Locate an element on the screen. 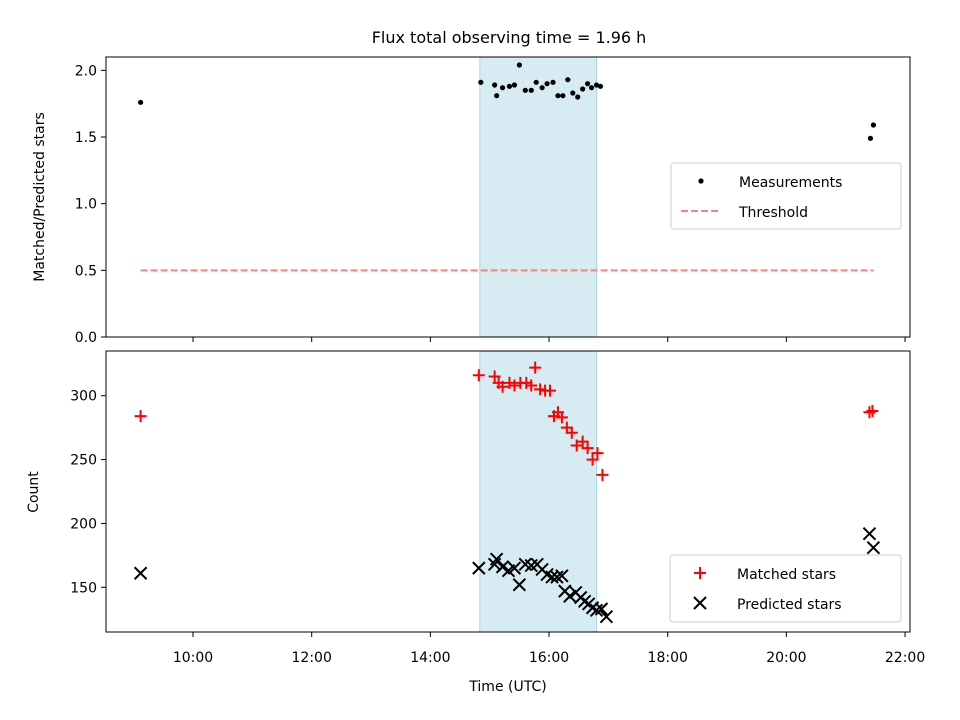  bottom-highlight-layer is located at coordinates (538, 491).